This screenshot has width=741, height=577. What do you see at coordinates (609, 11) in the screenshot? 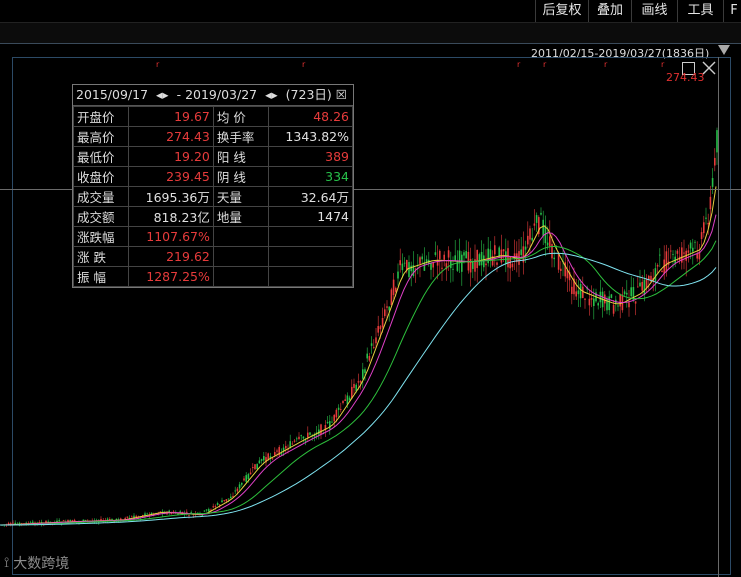
I see `overlay-button: 叠加` at bounding box center [609, 11].